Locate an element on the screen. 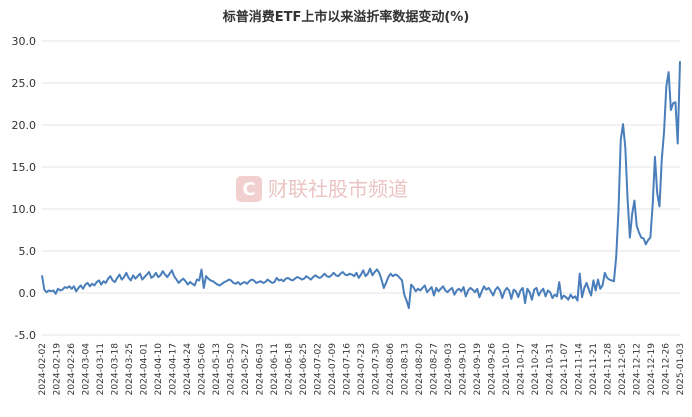 This screenshot has height=417, width=692. y-tick-label: 0.0 is located at coordinates (28, 293).